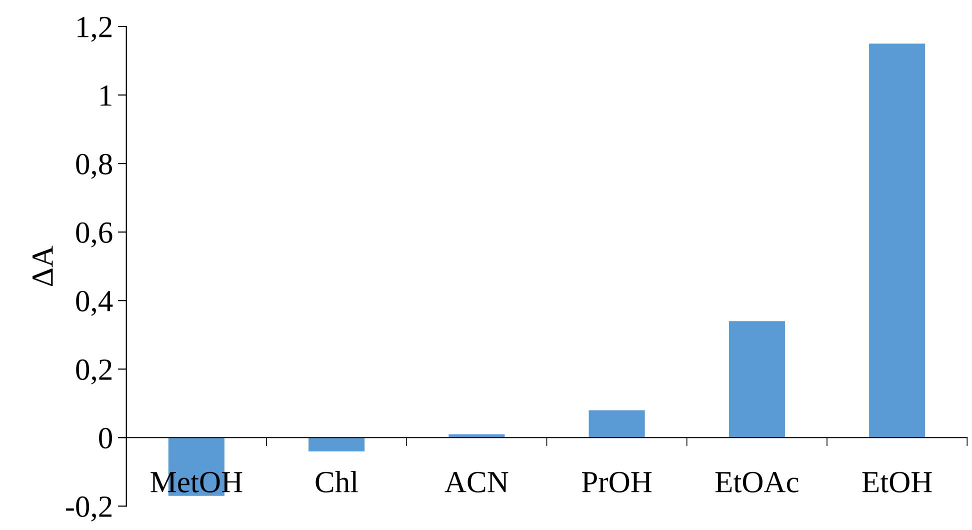  What do you see at coordinates (94, 235) in the screenshot?
I see `y-tick-label: 0,6` at bounding box center [94, 235].